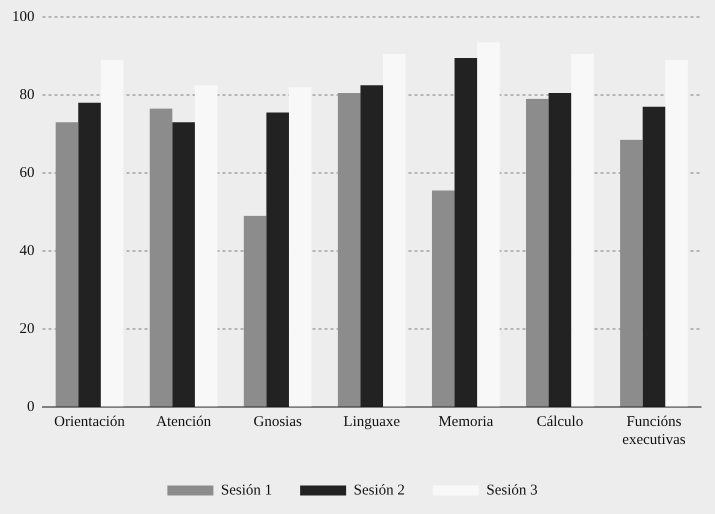  I want to click on x-tick-label: Orientación, so click(90, 422).